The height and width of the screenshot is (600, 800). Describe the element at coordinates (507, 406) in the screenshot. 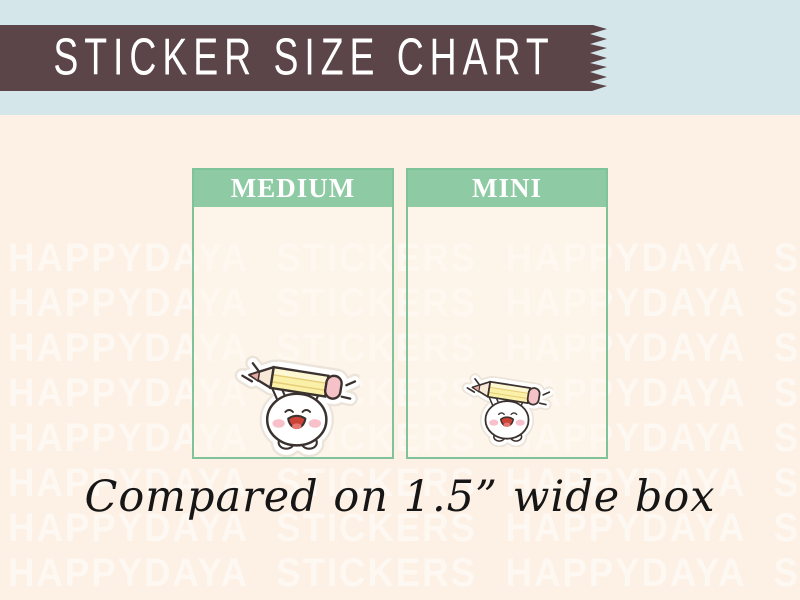

I see `pencil-character-sticker-mini` at that location.